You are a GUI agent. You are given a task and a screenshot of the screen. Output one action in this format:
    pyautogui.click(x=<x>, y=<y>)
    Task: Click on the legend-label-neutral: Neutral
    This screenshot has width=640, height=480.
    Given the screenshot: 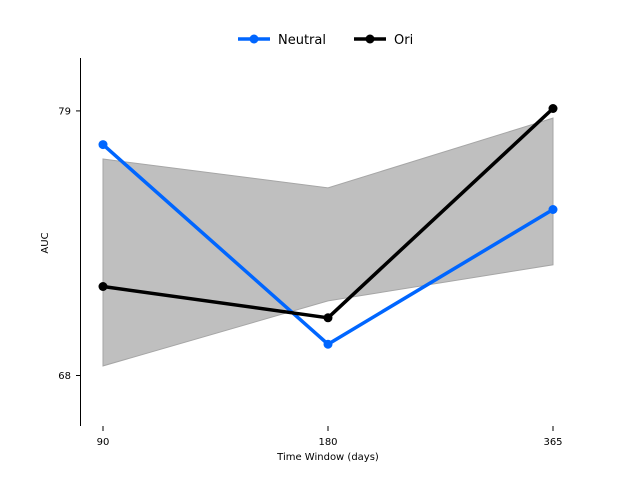 What is the action you would take?
    pyautogui.click(x=302, y=40)
    